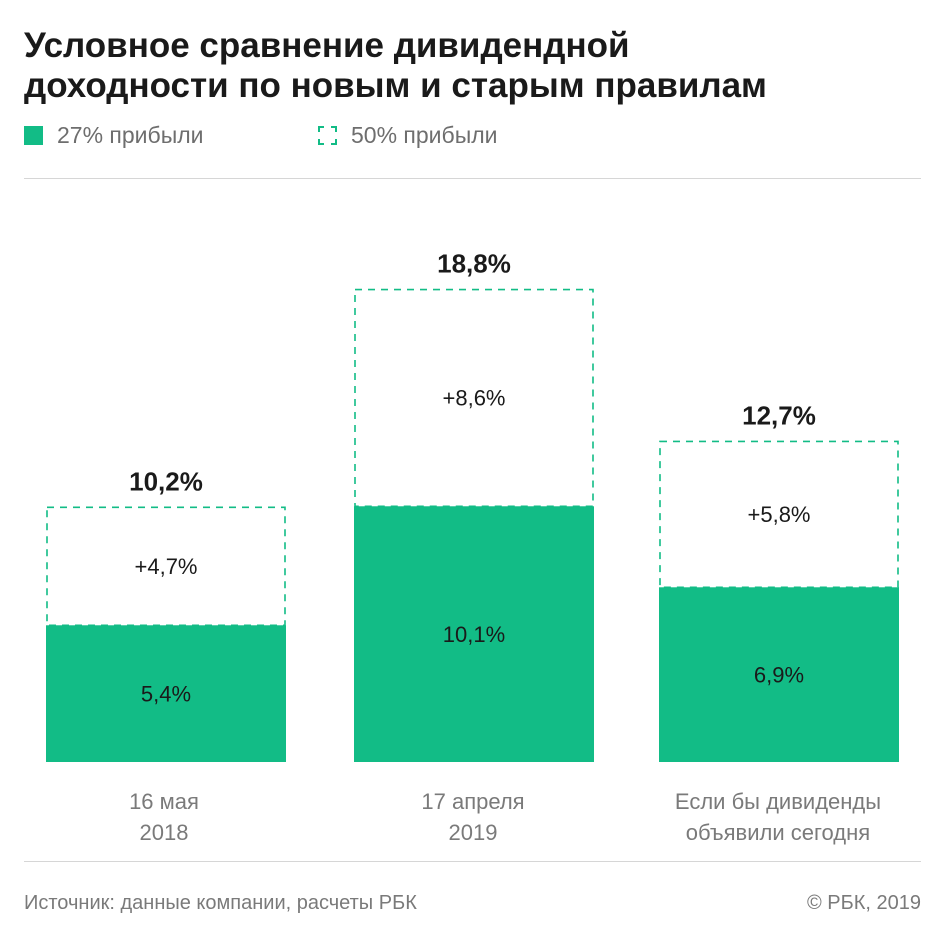 This screenshot has height=945, width=945. I want to click on data-label-increment: +5,8%, so click(779, 514).